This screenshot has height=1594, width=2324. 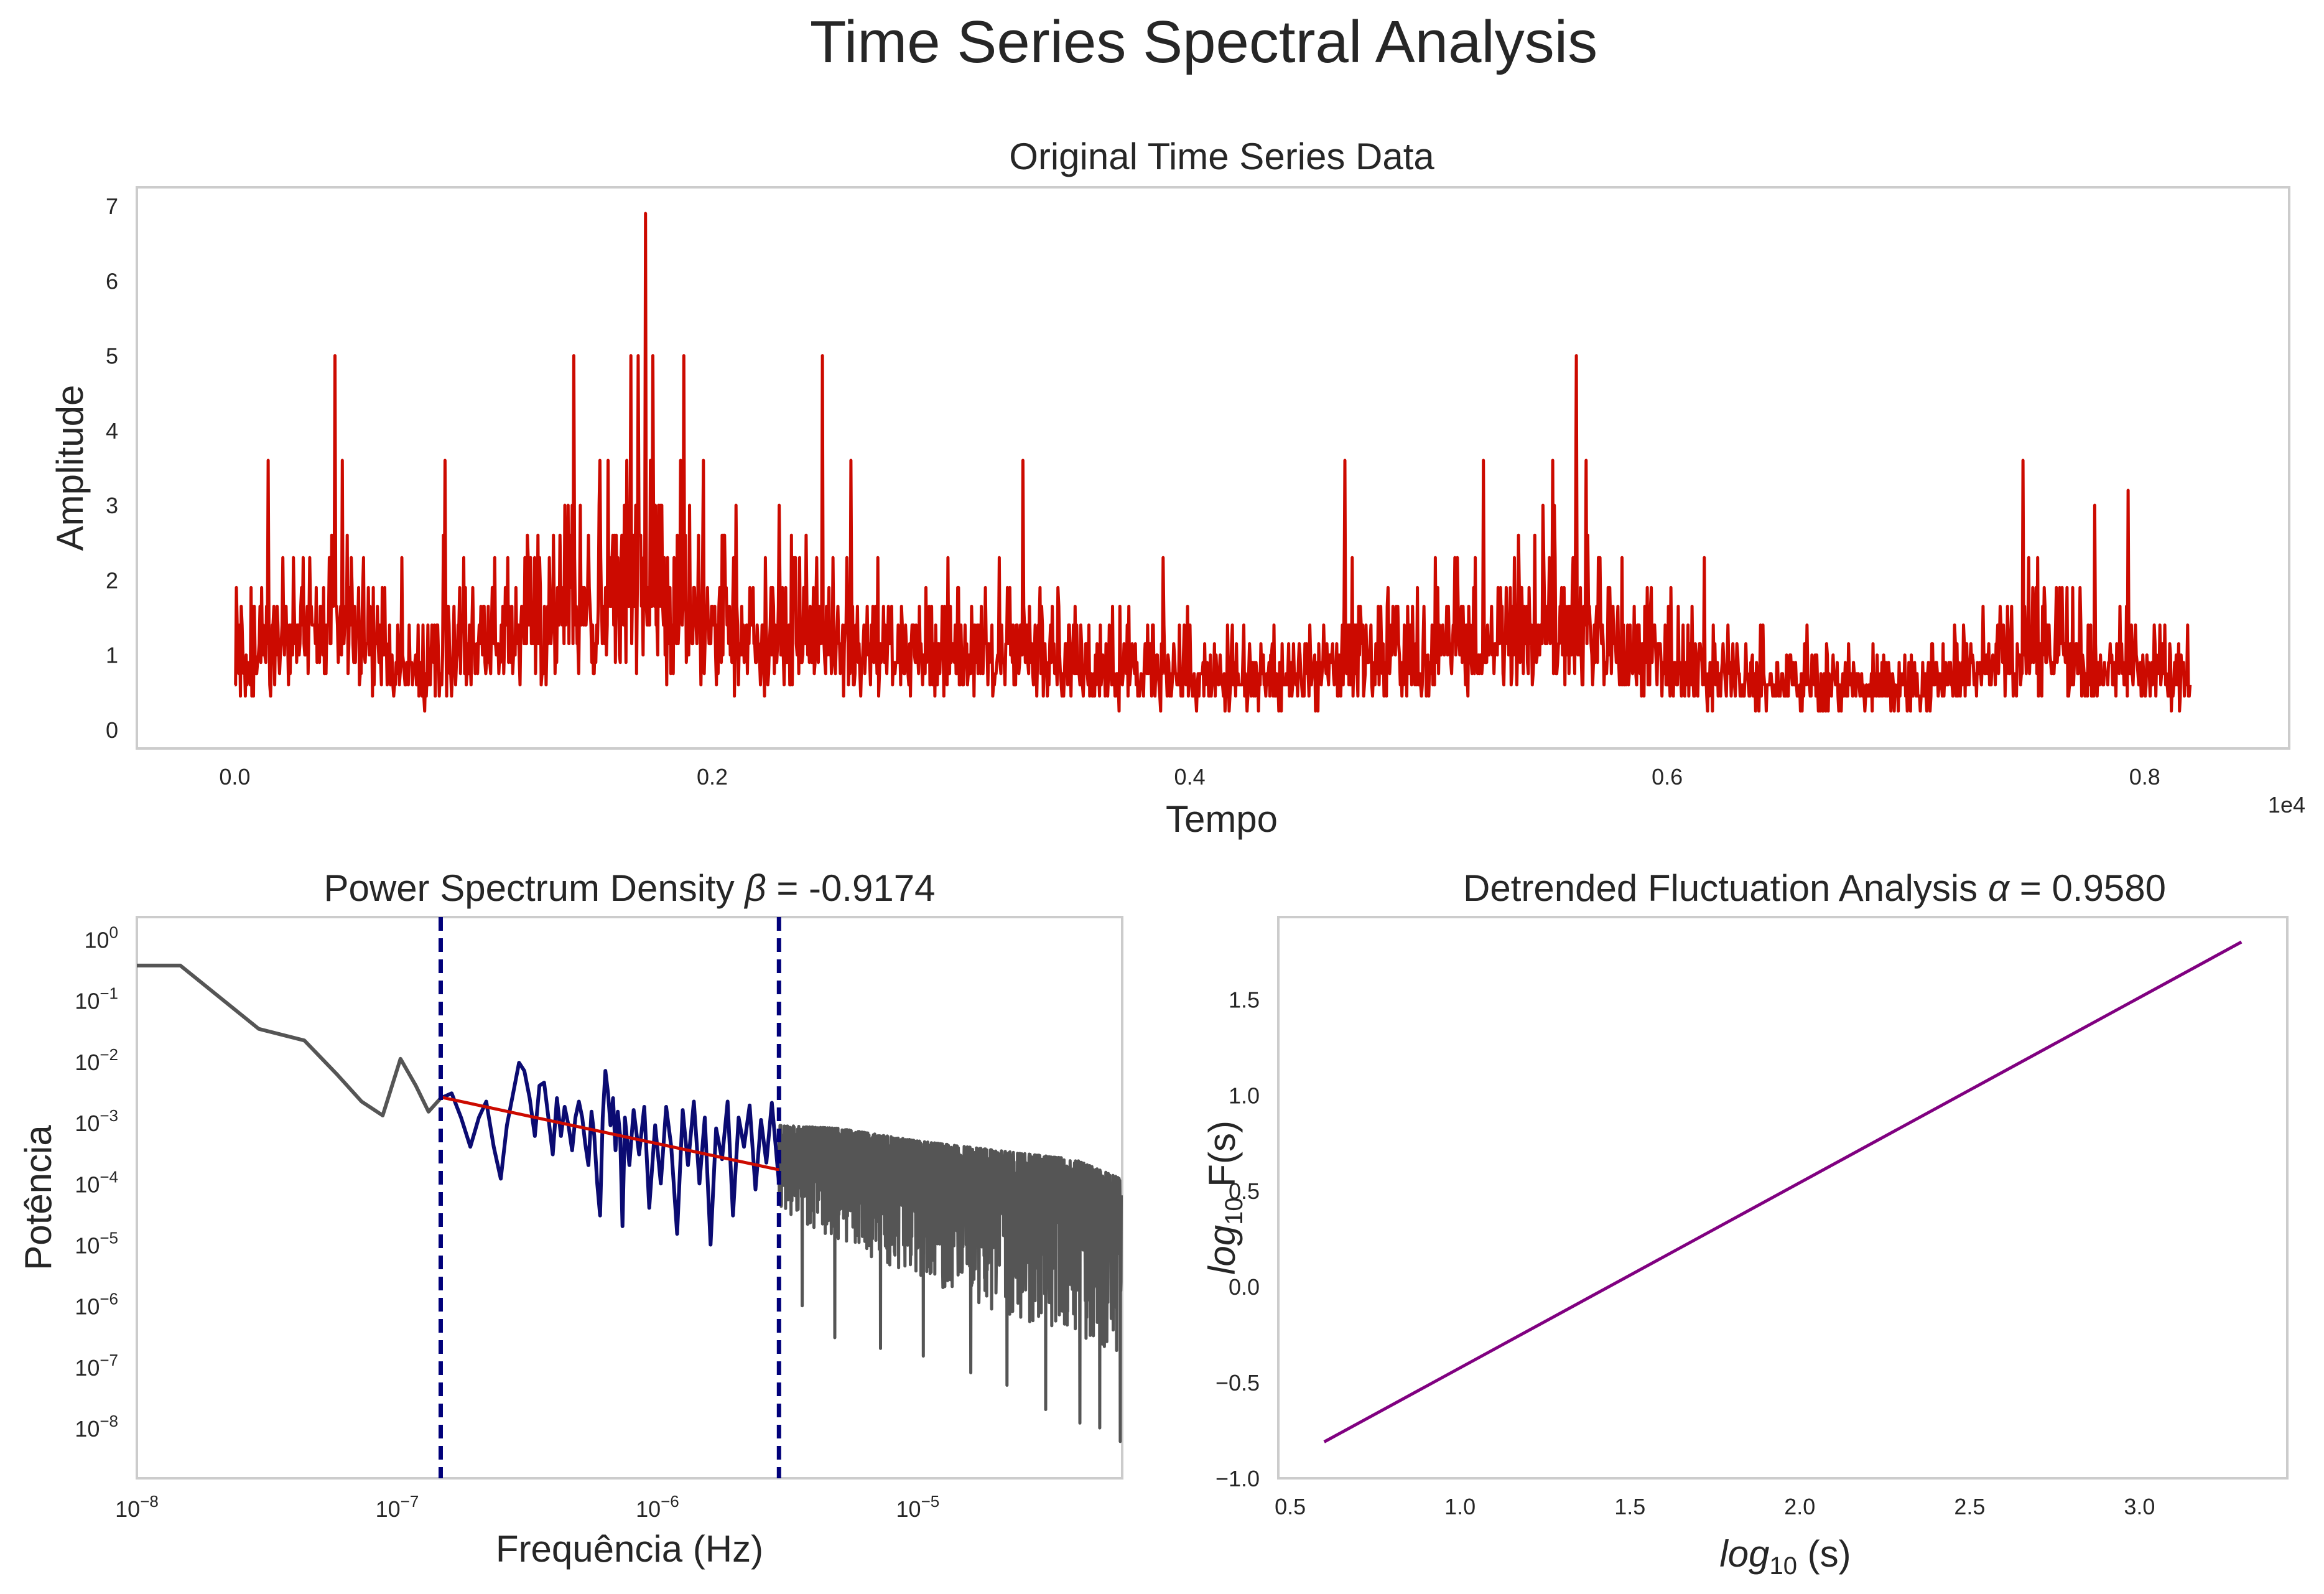 I want to click on psd-y-tick-7: 10⁻¹, so click(x=96, y=999).